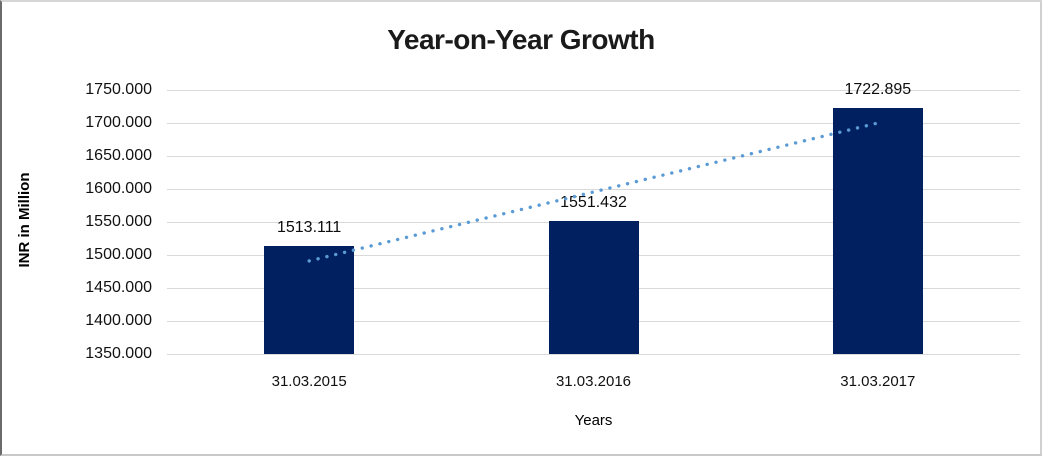 This screenshot has width=1042, height=456. What do you see at coordinates (877, 230) in the screenshot?
I see `bar-31.03.2017` at bounding box center [877, 230].